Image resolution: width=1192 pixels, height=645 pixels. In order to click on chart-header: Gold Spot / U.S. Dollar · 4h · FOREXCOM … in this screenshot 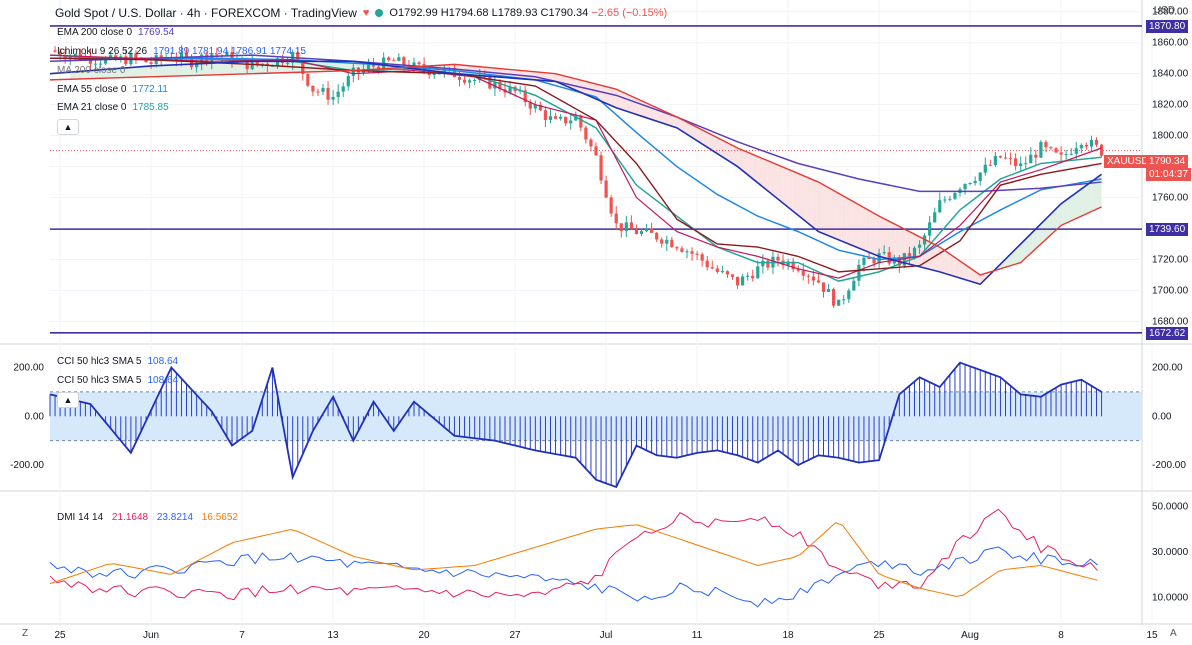, I will do `click(361, 13)`.